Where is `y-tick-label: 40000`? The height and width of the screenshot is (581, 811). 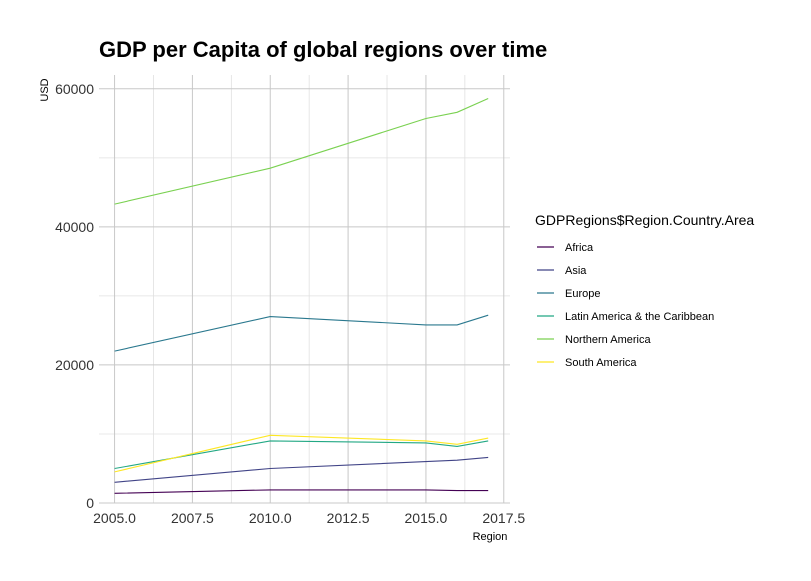
y-tick-label: 40000 is located at coordinates (74, 227).